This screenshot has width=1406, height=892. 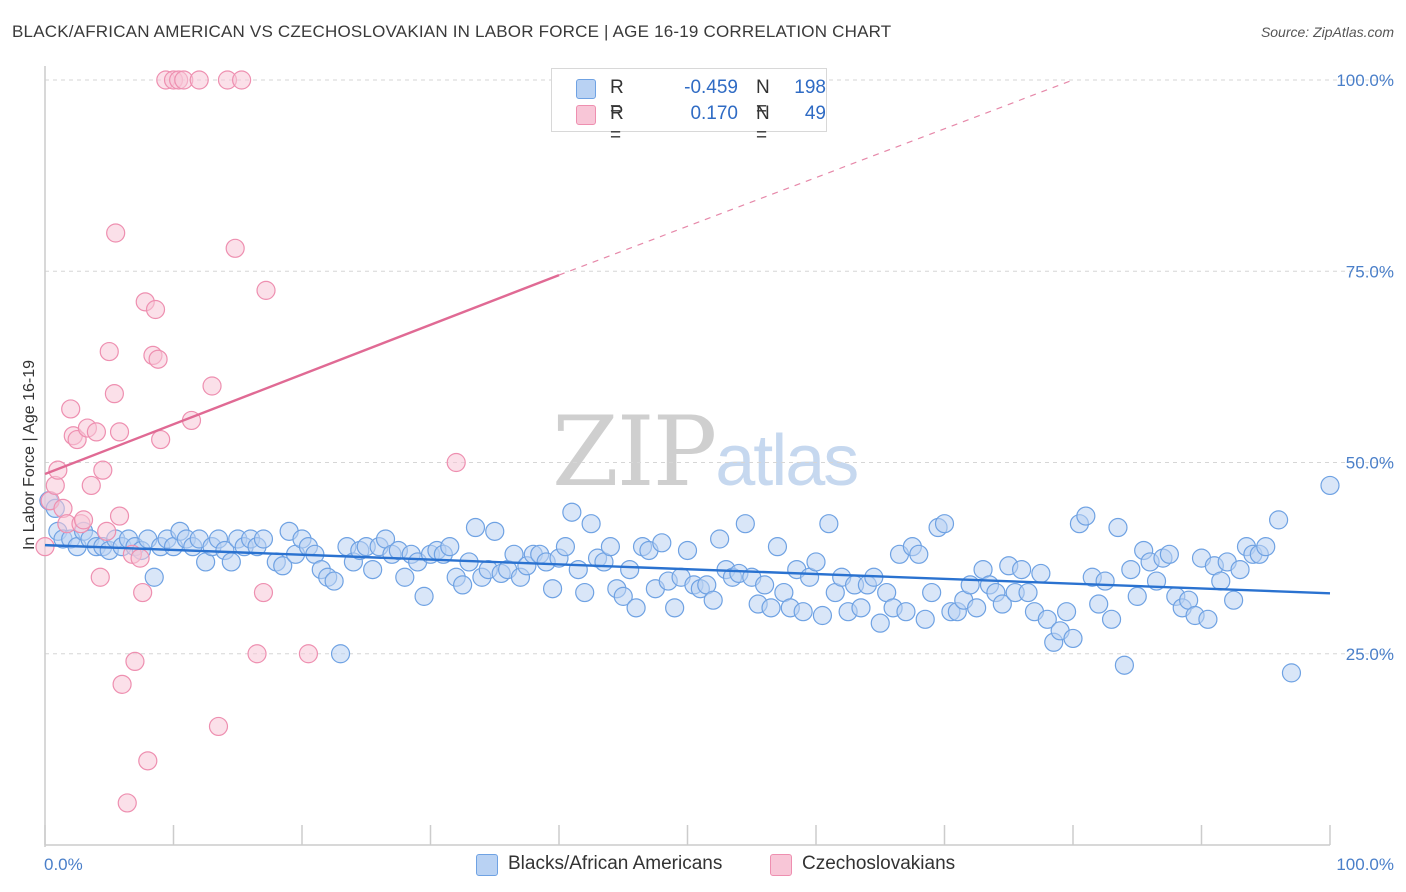 What do you see at coordinates (617, 124) in the screenshot?
I see `legend-r-label: R =` at bounding box center [617, 124].